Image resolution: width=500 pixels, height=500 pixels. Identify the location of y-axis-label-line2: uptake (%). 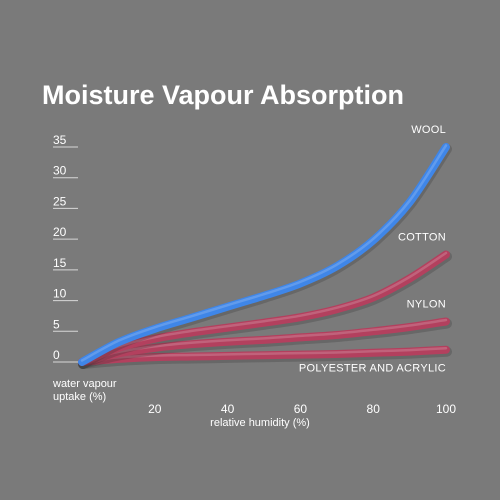
(79, 397).